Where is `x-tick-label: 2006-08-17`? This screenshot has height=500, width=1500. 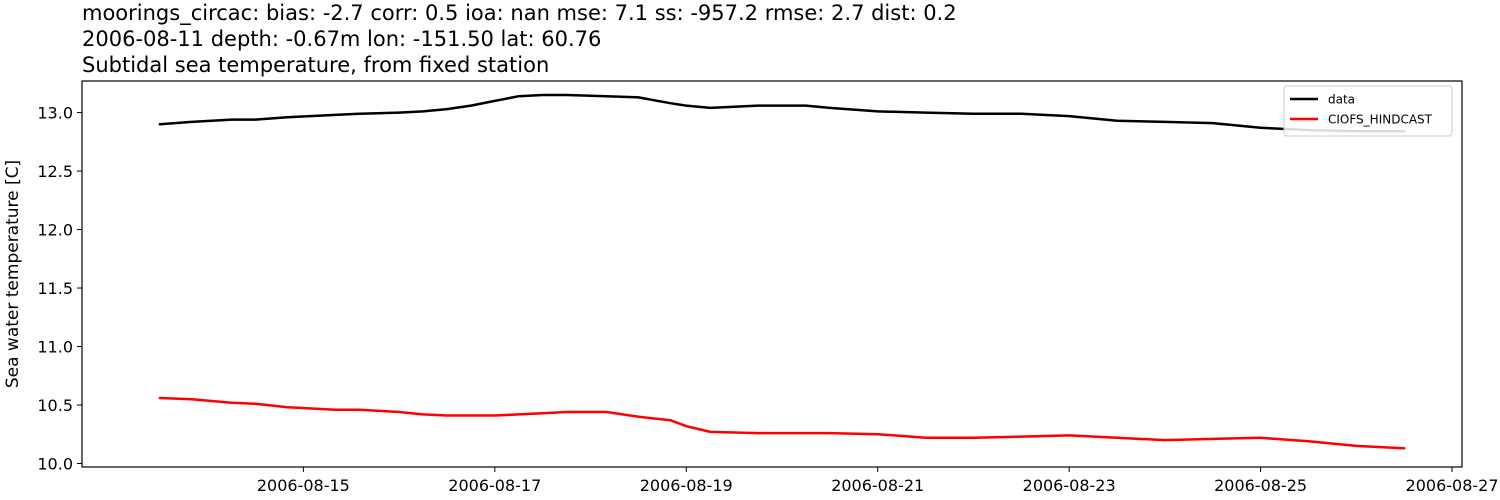
x-tick-label: 2006-08-17 is located at coordinates (494, 485).